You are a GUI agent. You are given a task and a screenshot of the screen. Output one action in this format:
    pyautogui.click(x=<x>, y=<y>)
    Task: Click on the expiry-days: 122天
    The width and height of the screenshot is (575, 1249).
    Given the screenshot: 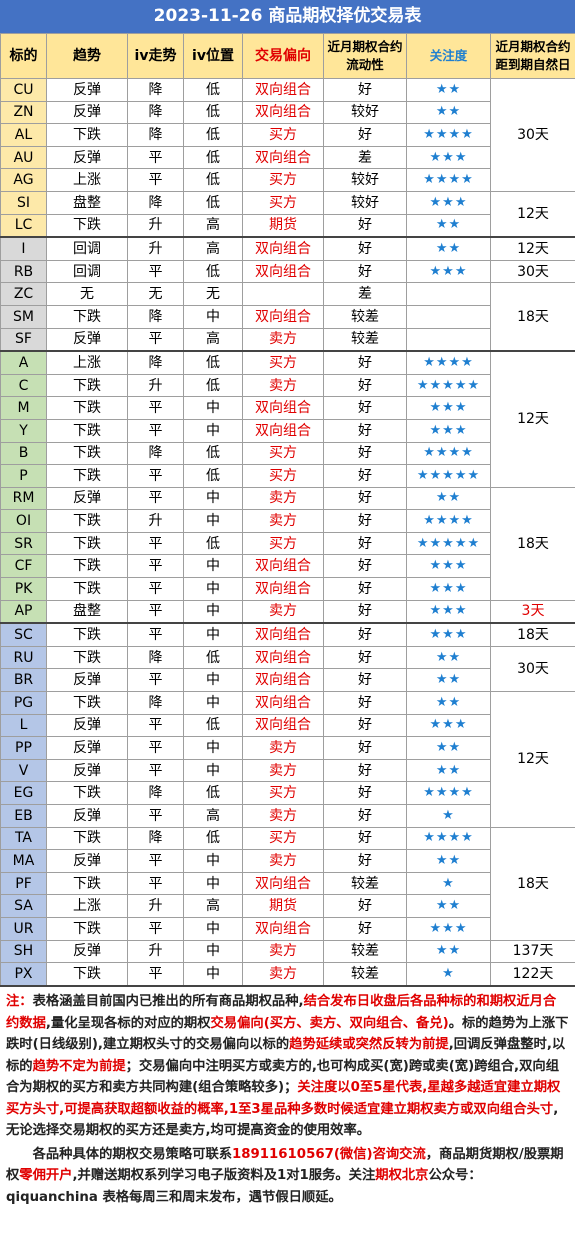 What is the action you would take?
    pyautogui.click(x=533, y=974)
    